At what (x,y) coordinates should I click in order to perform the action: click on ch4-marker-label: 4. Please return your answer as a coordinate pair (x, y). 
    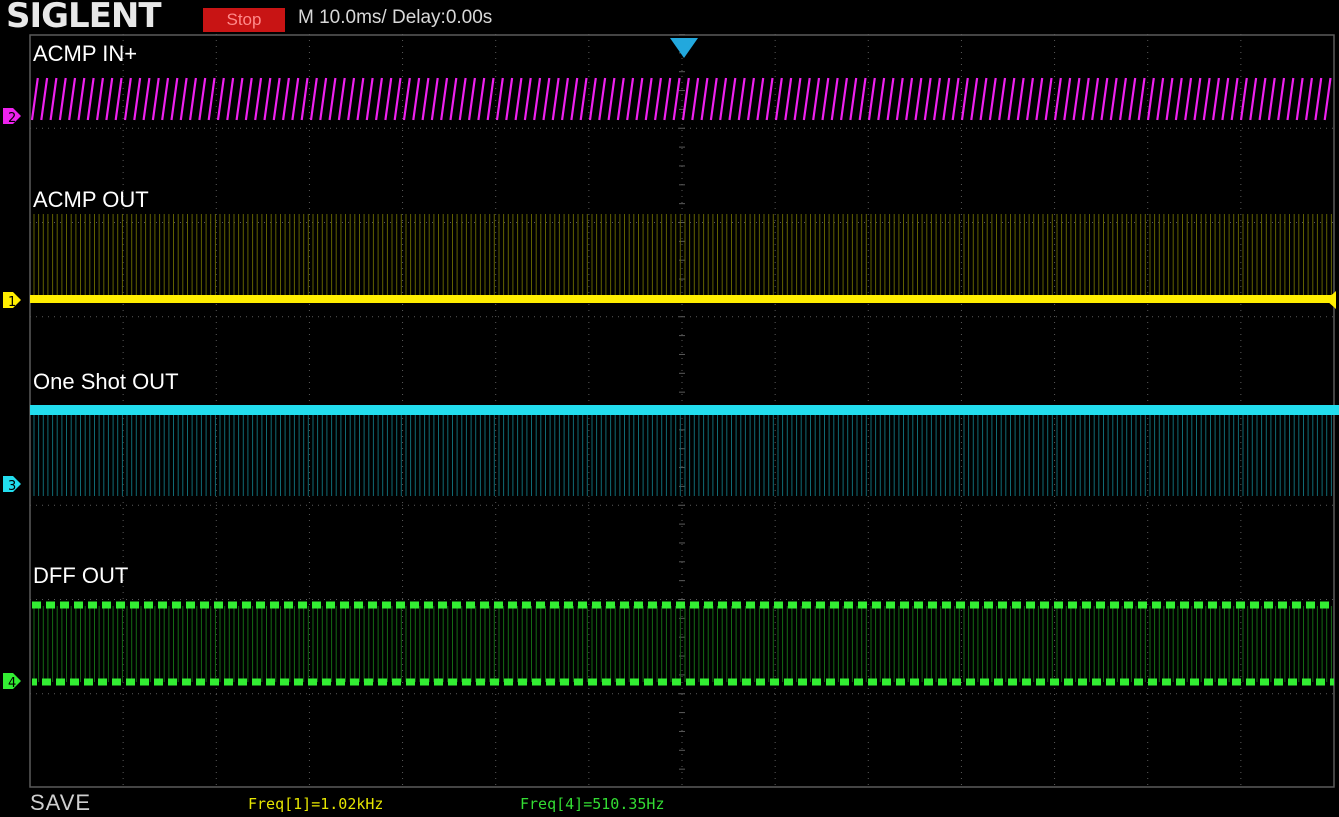
    Looking at the image, I should click on (12, 683).